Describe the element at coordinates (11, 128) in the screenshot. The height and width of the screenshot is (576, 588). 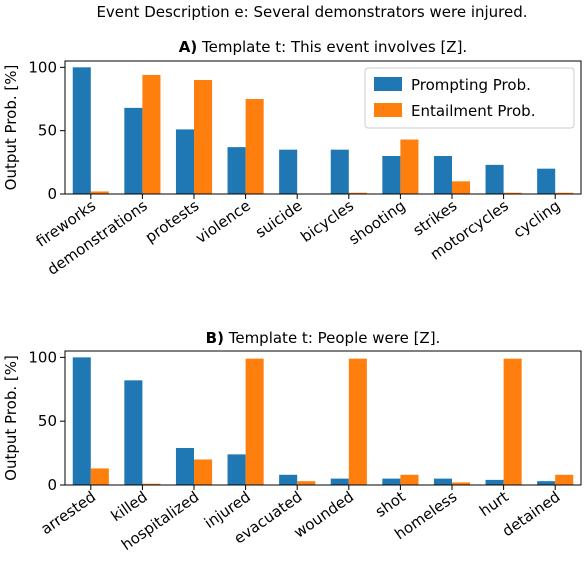
I see `panel-a-ylabel: Output Prob. [%]` at that location.